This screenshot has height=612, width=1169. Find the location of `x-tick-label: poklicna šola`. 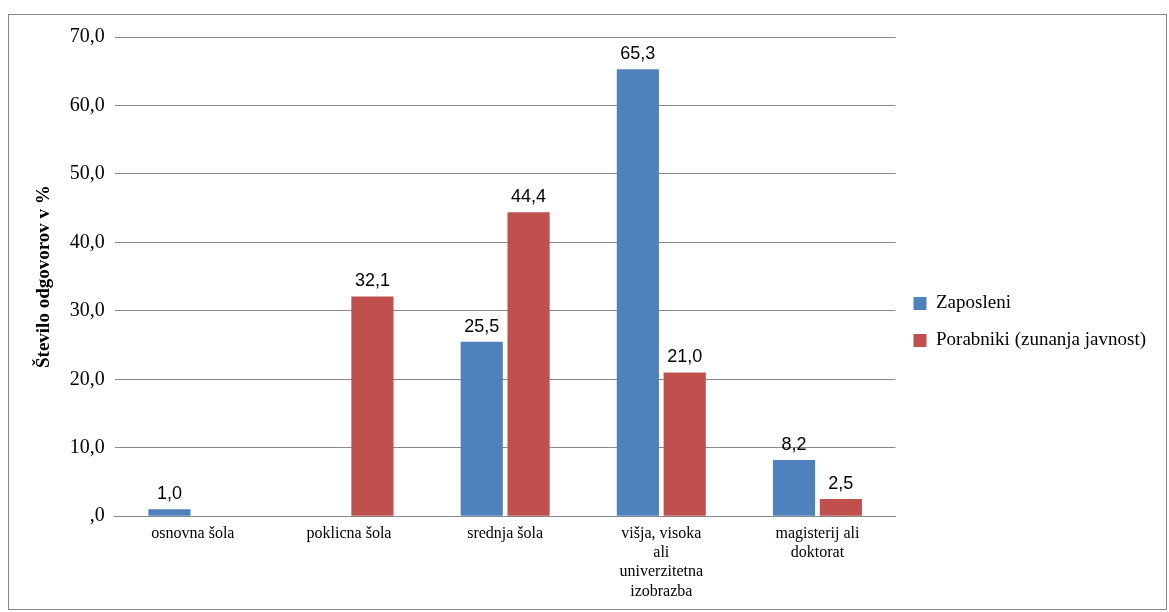

x-tick-label: poklicna šola is located at coordinates (349, 533).